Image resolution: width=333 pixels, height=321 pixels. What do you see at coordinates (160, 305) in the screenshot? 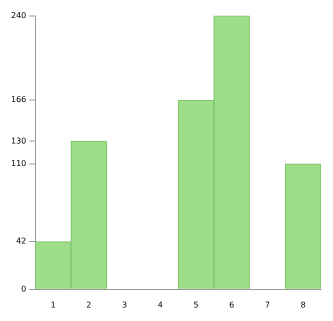
I see `x-tick-label: 4` at bounding box center [160, 305].